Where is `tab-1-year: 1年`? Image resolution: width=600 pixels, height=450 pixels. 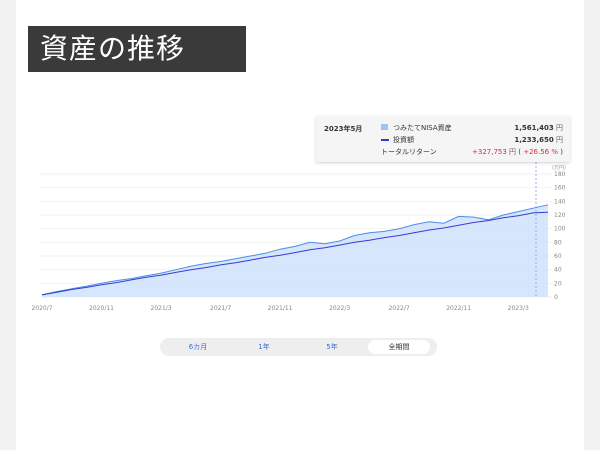
tab-1-year: 1年 is located at coordinates (264, 347).